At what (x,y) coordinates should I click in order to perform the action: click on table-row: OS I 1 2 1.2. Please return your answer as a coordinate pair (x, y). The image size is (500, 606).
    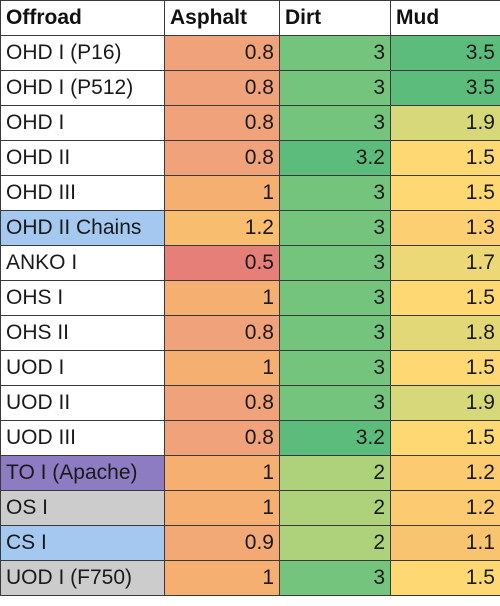
    Looking at the image, I should click on (250, 508).